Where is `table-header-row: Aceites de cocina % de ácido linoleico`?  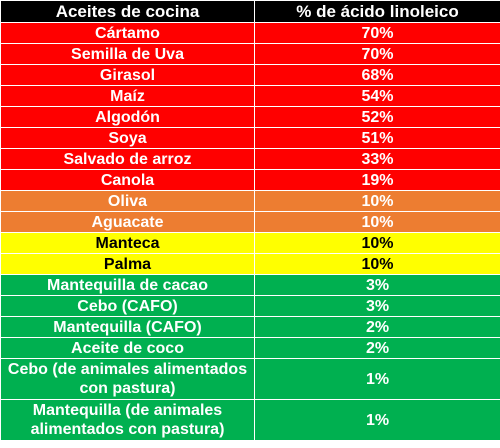 table-header-row: Aceites de cocina % de ácido linoleico is located at coordinates (250, 11).